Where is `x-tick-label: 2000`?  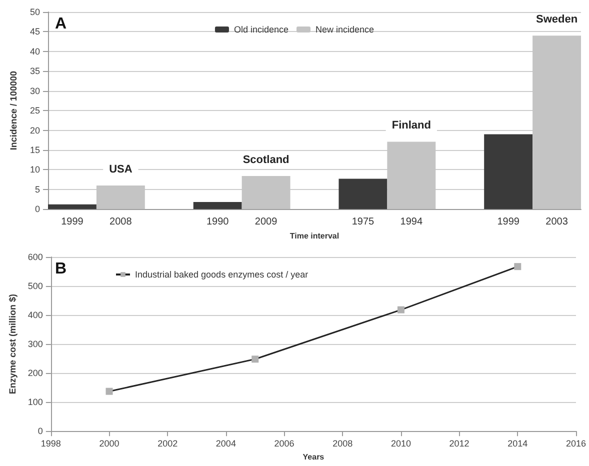 x-tick-label: 2000 is located at coordinates (109, 443).